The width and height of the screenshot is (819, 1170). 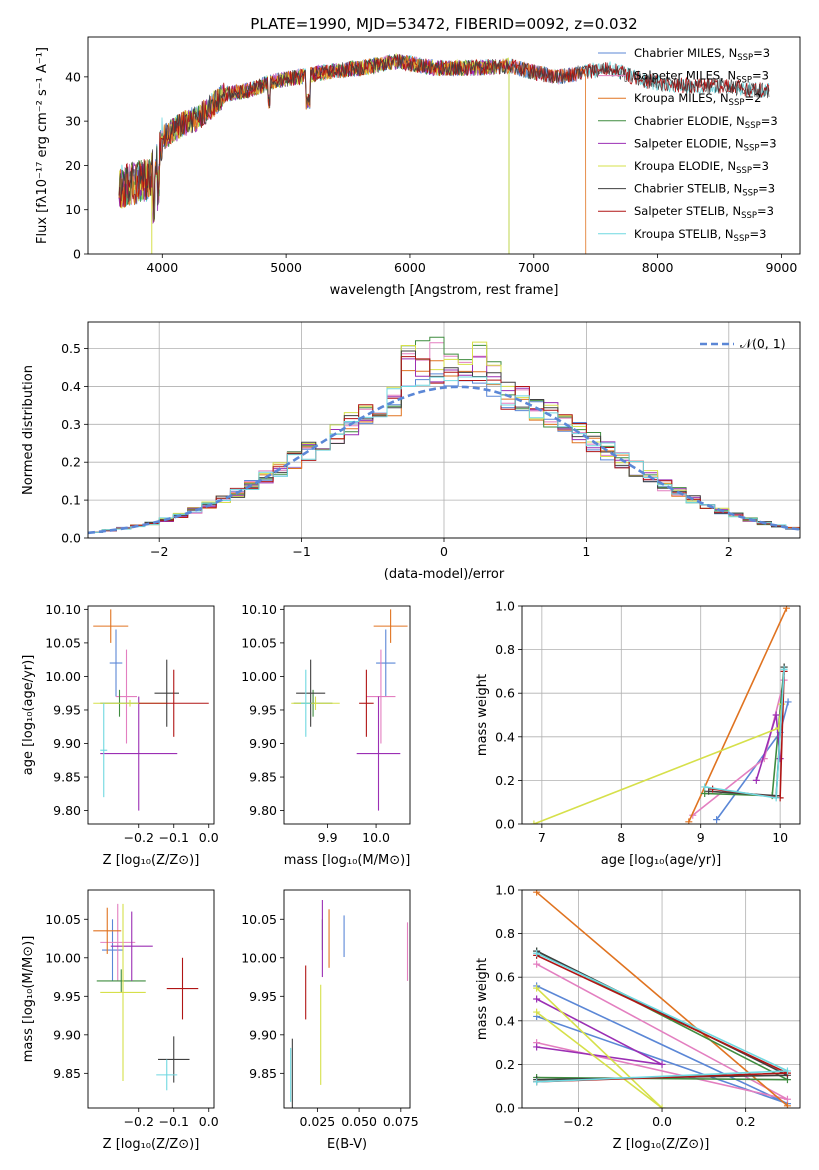 What do you see at coordinates (376, 837) in the screenshot?
I see `x-tick-label: 10.0` at bounding box center [376, 837].